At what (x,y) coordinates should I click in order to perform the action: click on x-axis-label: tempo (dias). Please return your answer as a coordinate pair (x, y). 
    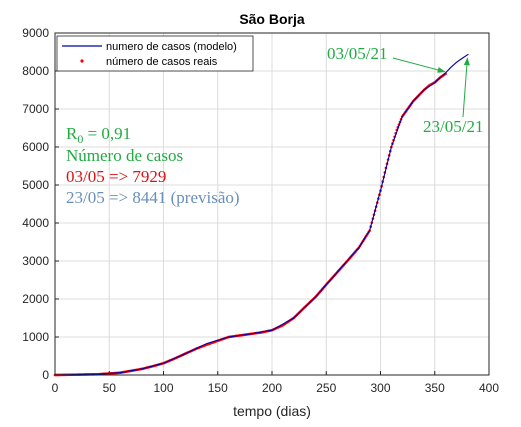
    Looking at the image, I should click on (272, 411).